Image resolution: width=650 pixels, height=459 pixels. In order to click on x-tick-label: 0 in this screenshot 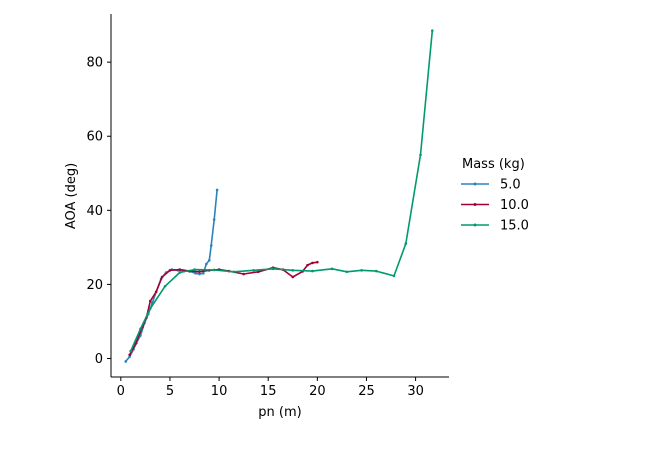, I will do `click(121, 391)`.